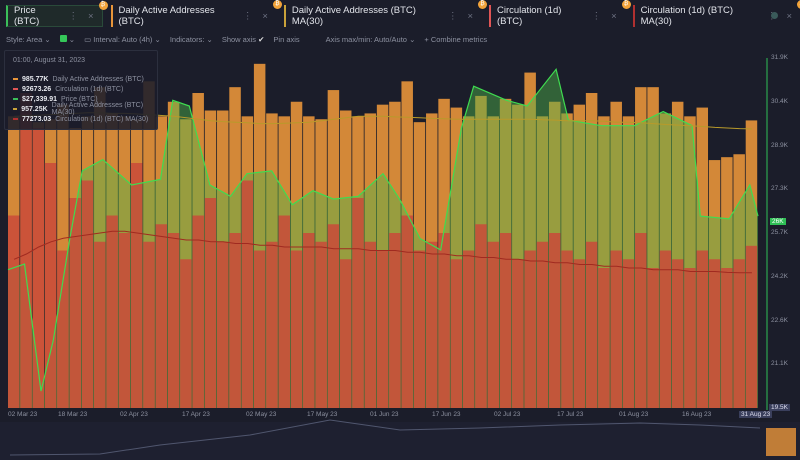 Image resolution: width=800 pixels, height=460 pixels. I want to click on interval-label: Interval: Auto (4h), so click(123, 39).